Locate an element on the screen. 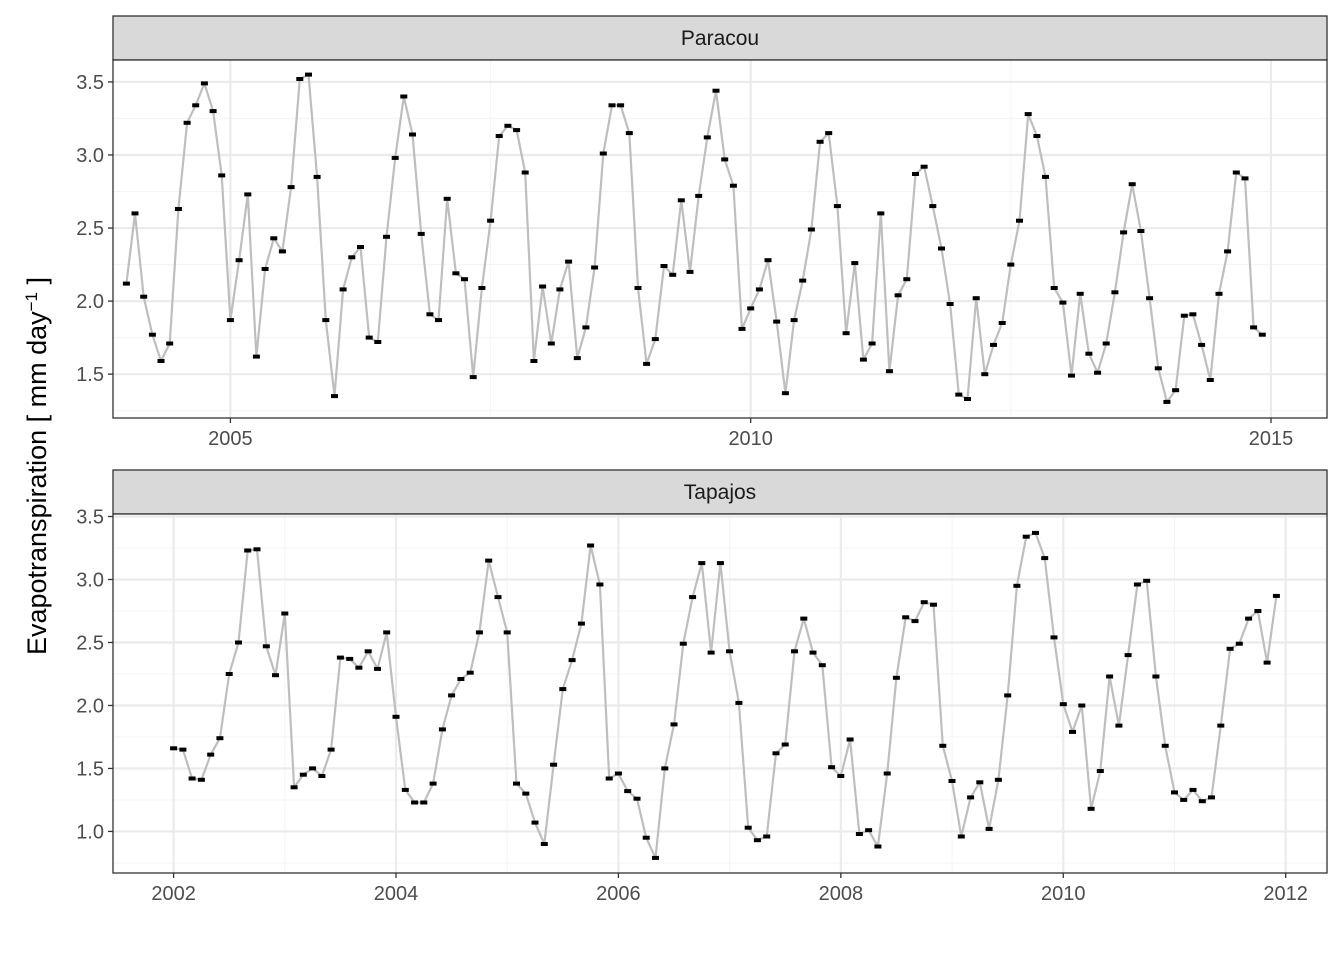 Image resolution: width=1344 pixels, height=960 pixels. y-tick-label: 2.5 is located at coordinates (90, 643).